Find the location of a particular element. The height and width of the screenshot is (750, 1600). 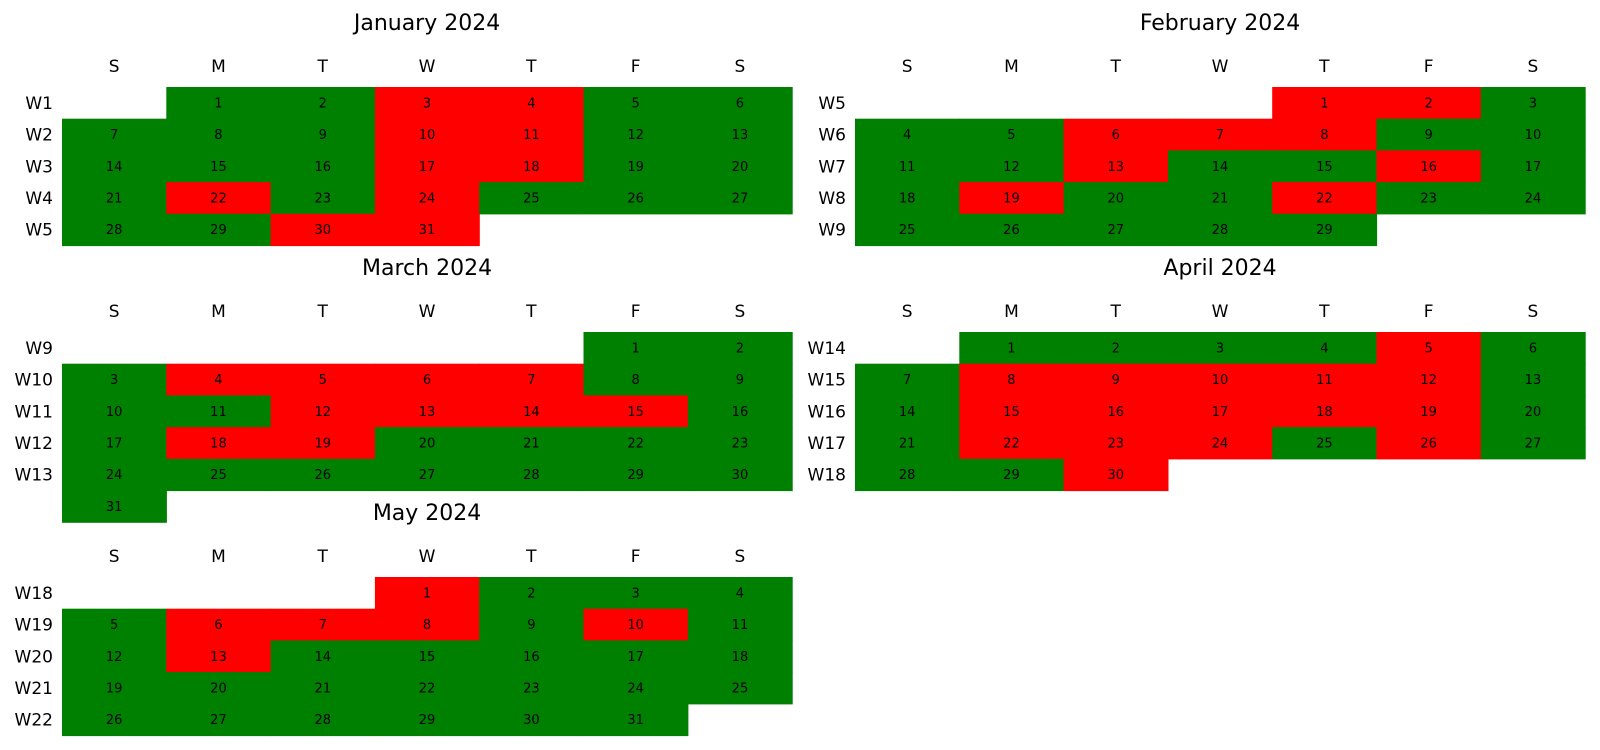

day-number: 8 is located at coordinates (1324, 135).